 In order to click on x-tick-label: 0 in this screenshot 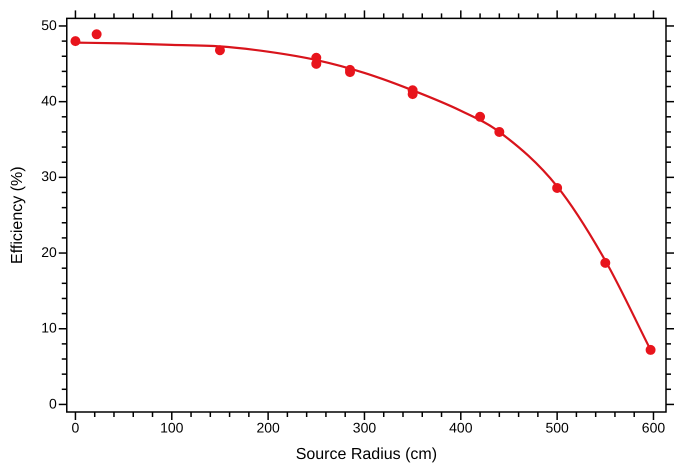, I will do `click(76, 427)`.